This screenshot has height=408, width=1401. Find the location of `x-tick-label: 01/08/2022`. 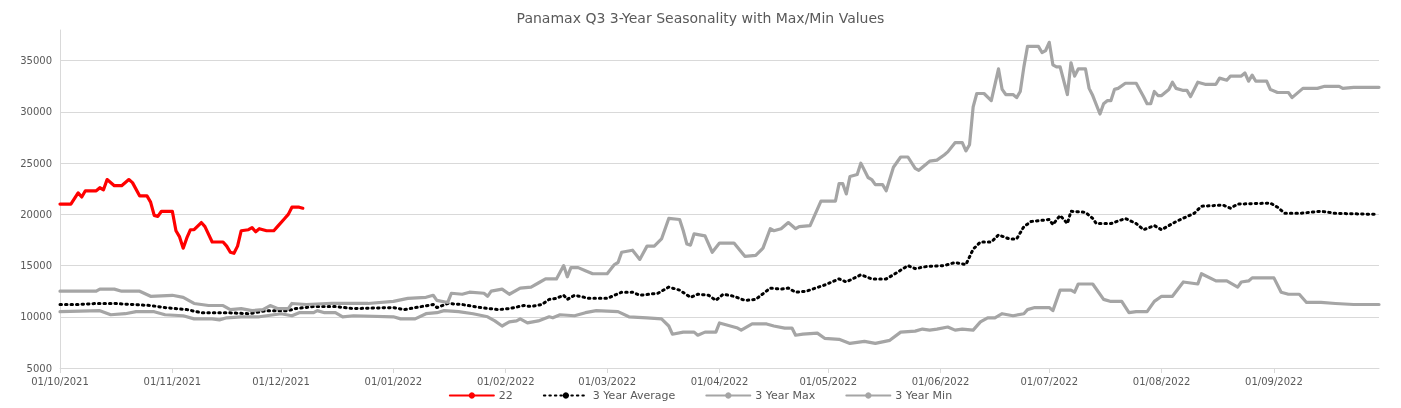

x-tick-label: 01/08/2022 is located at coordinates (1161, 381).